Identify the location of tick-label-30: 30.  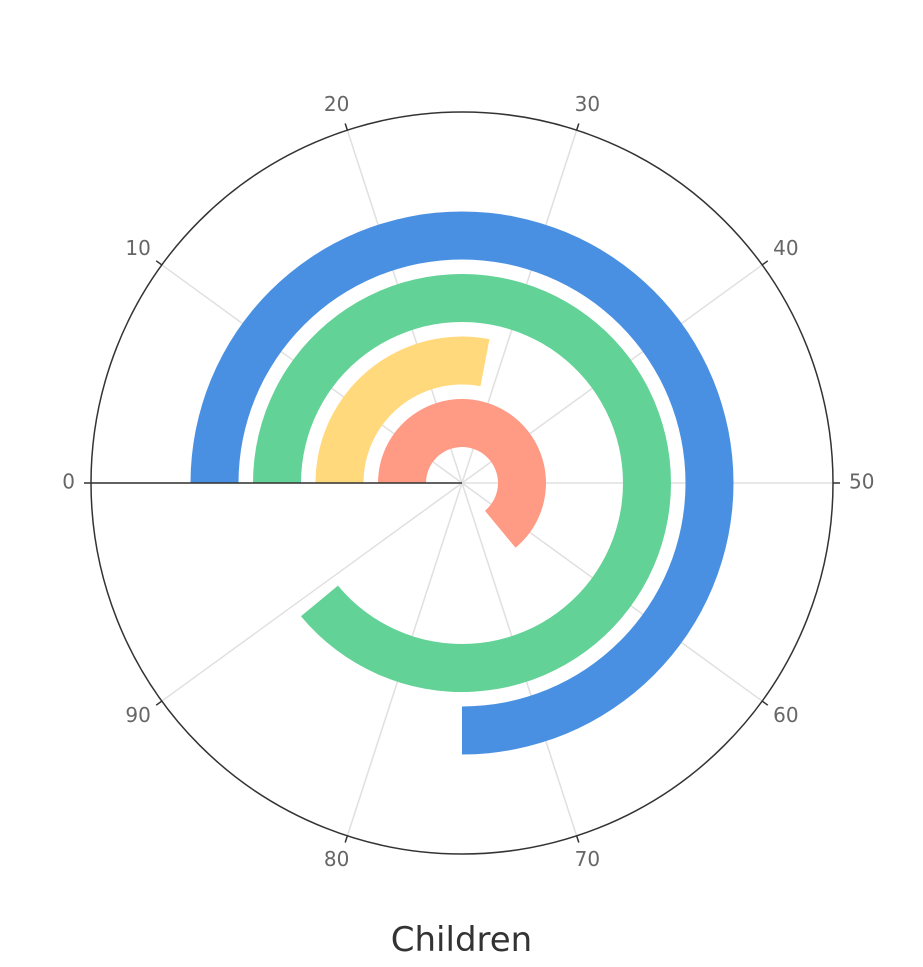
(587, 104).